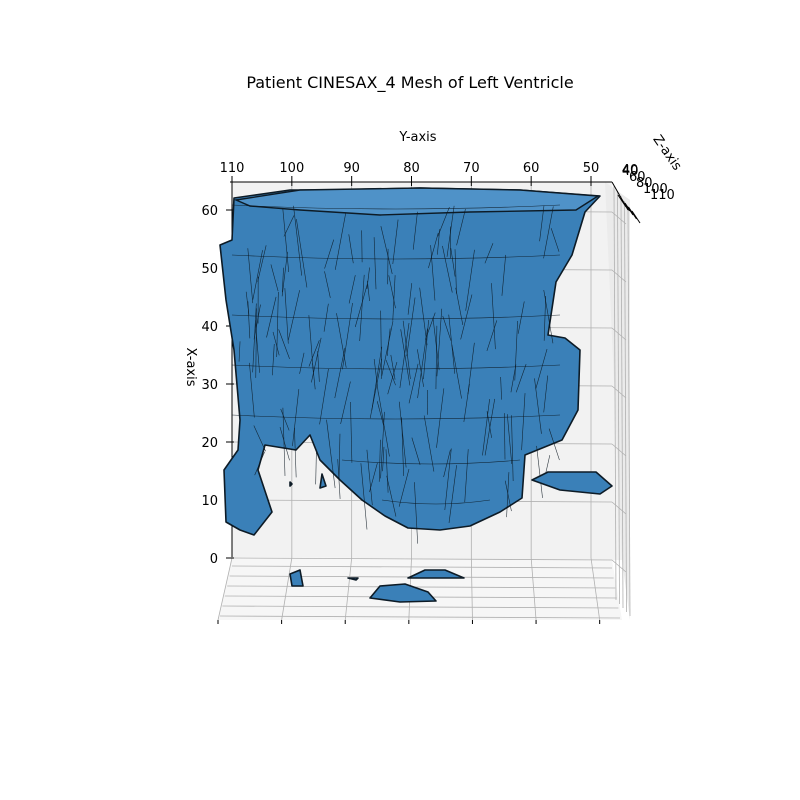 The image size is (800, 800). Describe the element at coordinates (209, 269) in the screenshot. I see `x-tick-label: 50` at that location.